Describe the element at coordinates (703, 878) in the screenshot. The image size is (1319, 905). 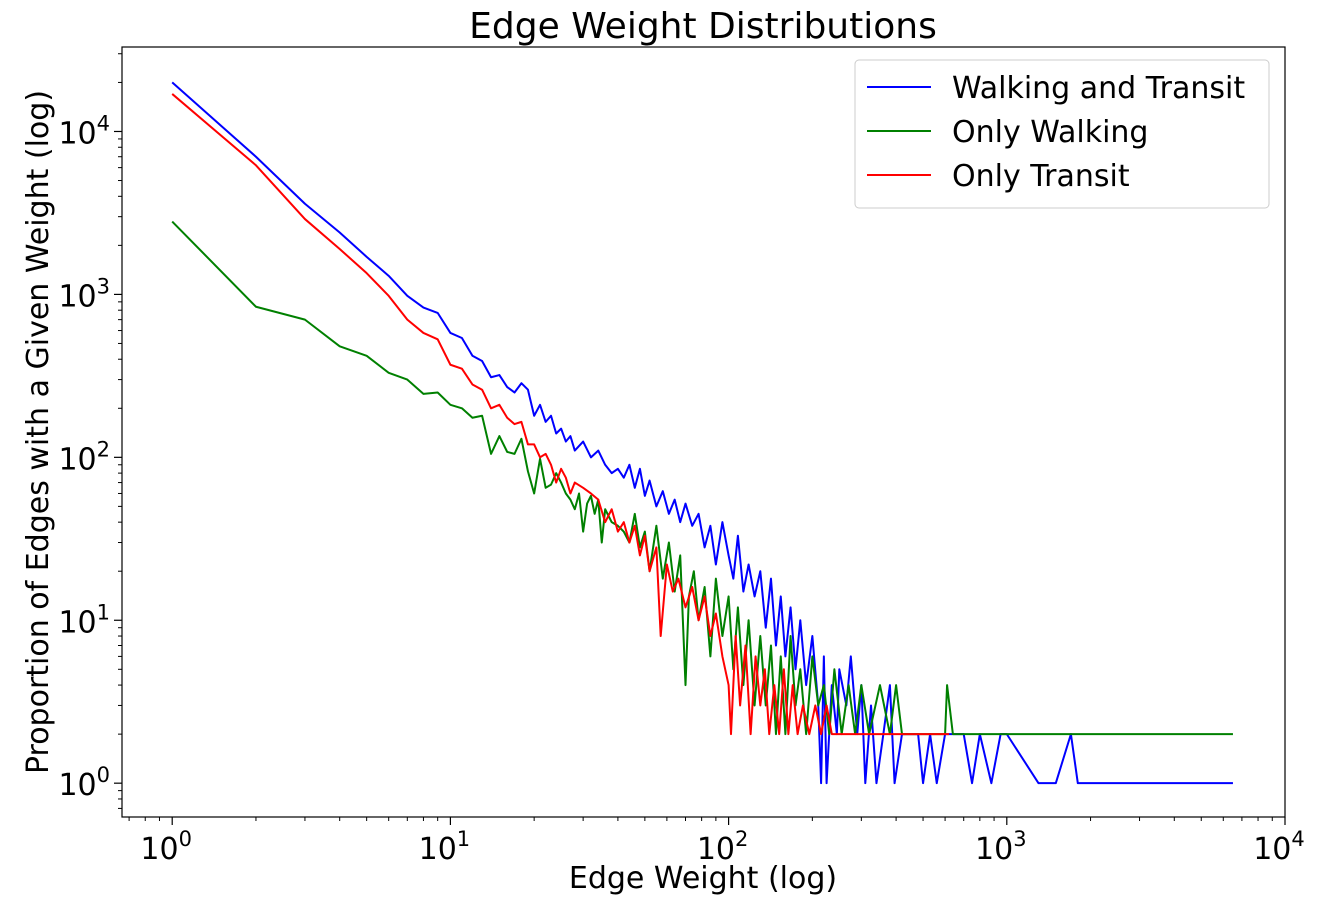
I see `x-axis-label: Edge Weight (log)` at that location.